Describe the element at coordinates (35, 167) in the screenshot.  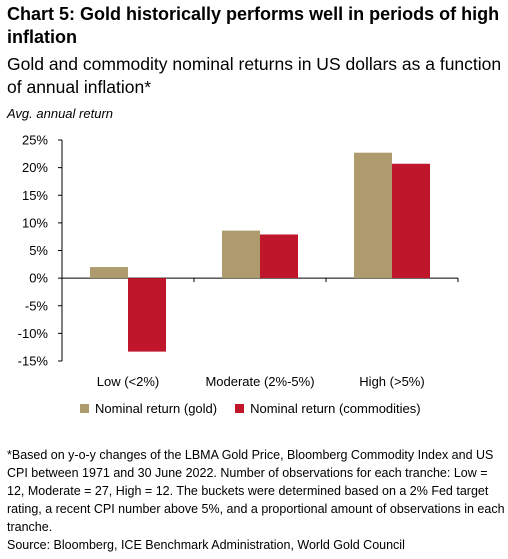
I see `y-tick-label: 20%` at that location.